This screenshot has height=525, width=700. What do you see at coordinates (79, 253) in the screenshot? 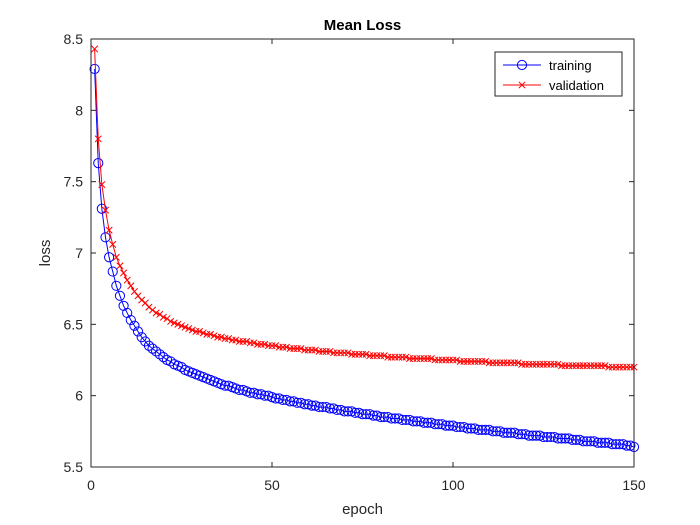
I see `y-tick-label: 7` at bounding box center [79, 253].